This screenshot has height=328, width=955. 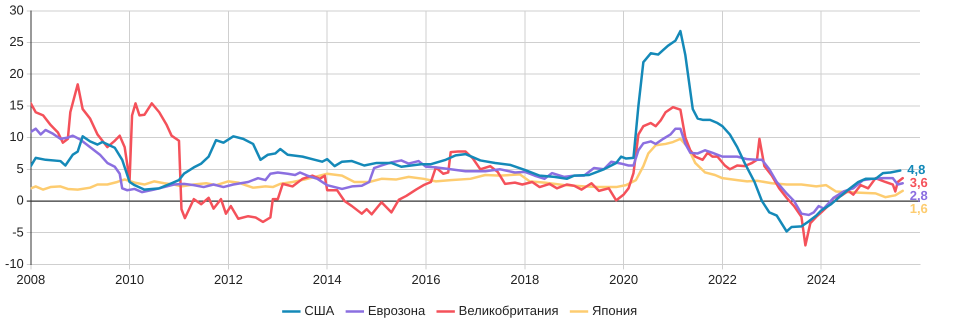 I want to click on y-tick-label: 15, so click(x=16, y=104).